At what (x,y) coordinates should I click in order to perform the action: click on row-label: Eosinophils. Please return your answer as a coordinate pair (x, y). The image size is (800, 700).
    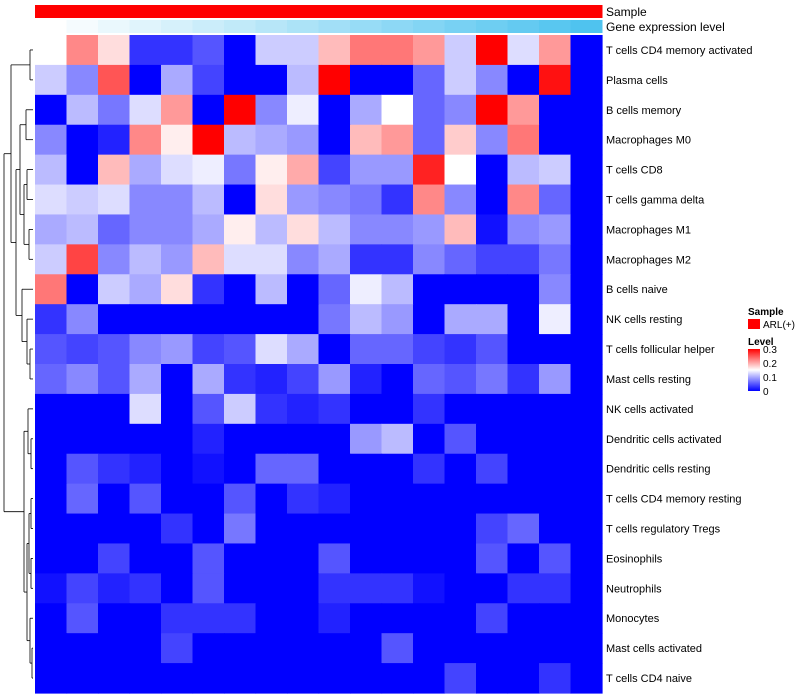
    Looking at the image, I should click on (634, 559).